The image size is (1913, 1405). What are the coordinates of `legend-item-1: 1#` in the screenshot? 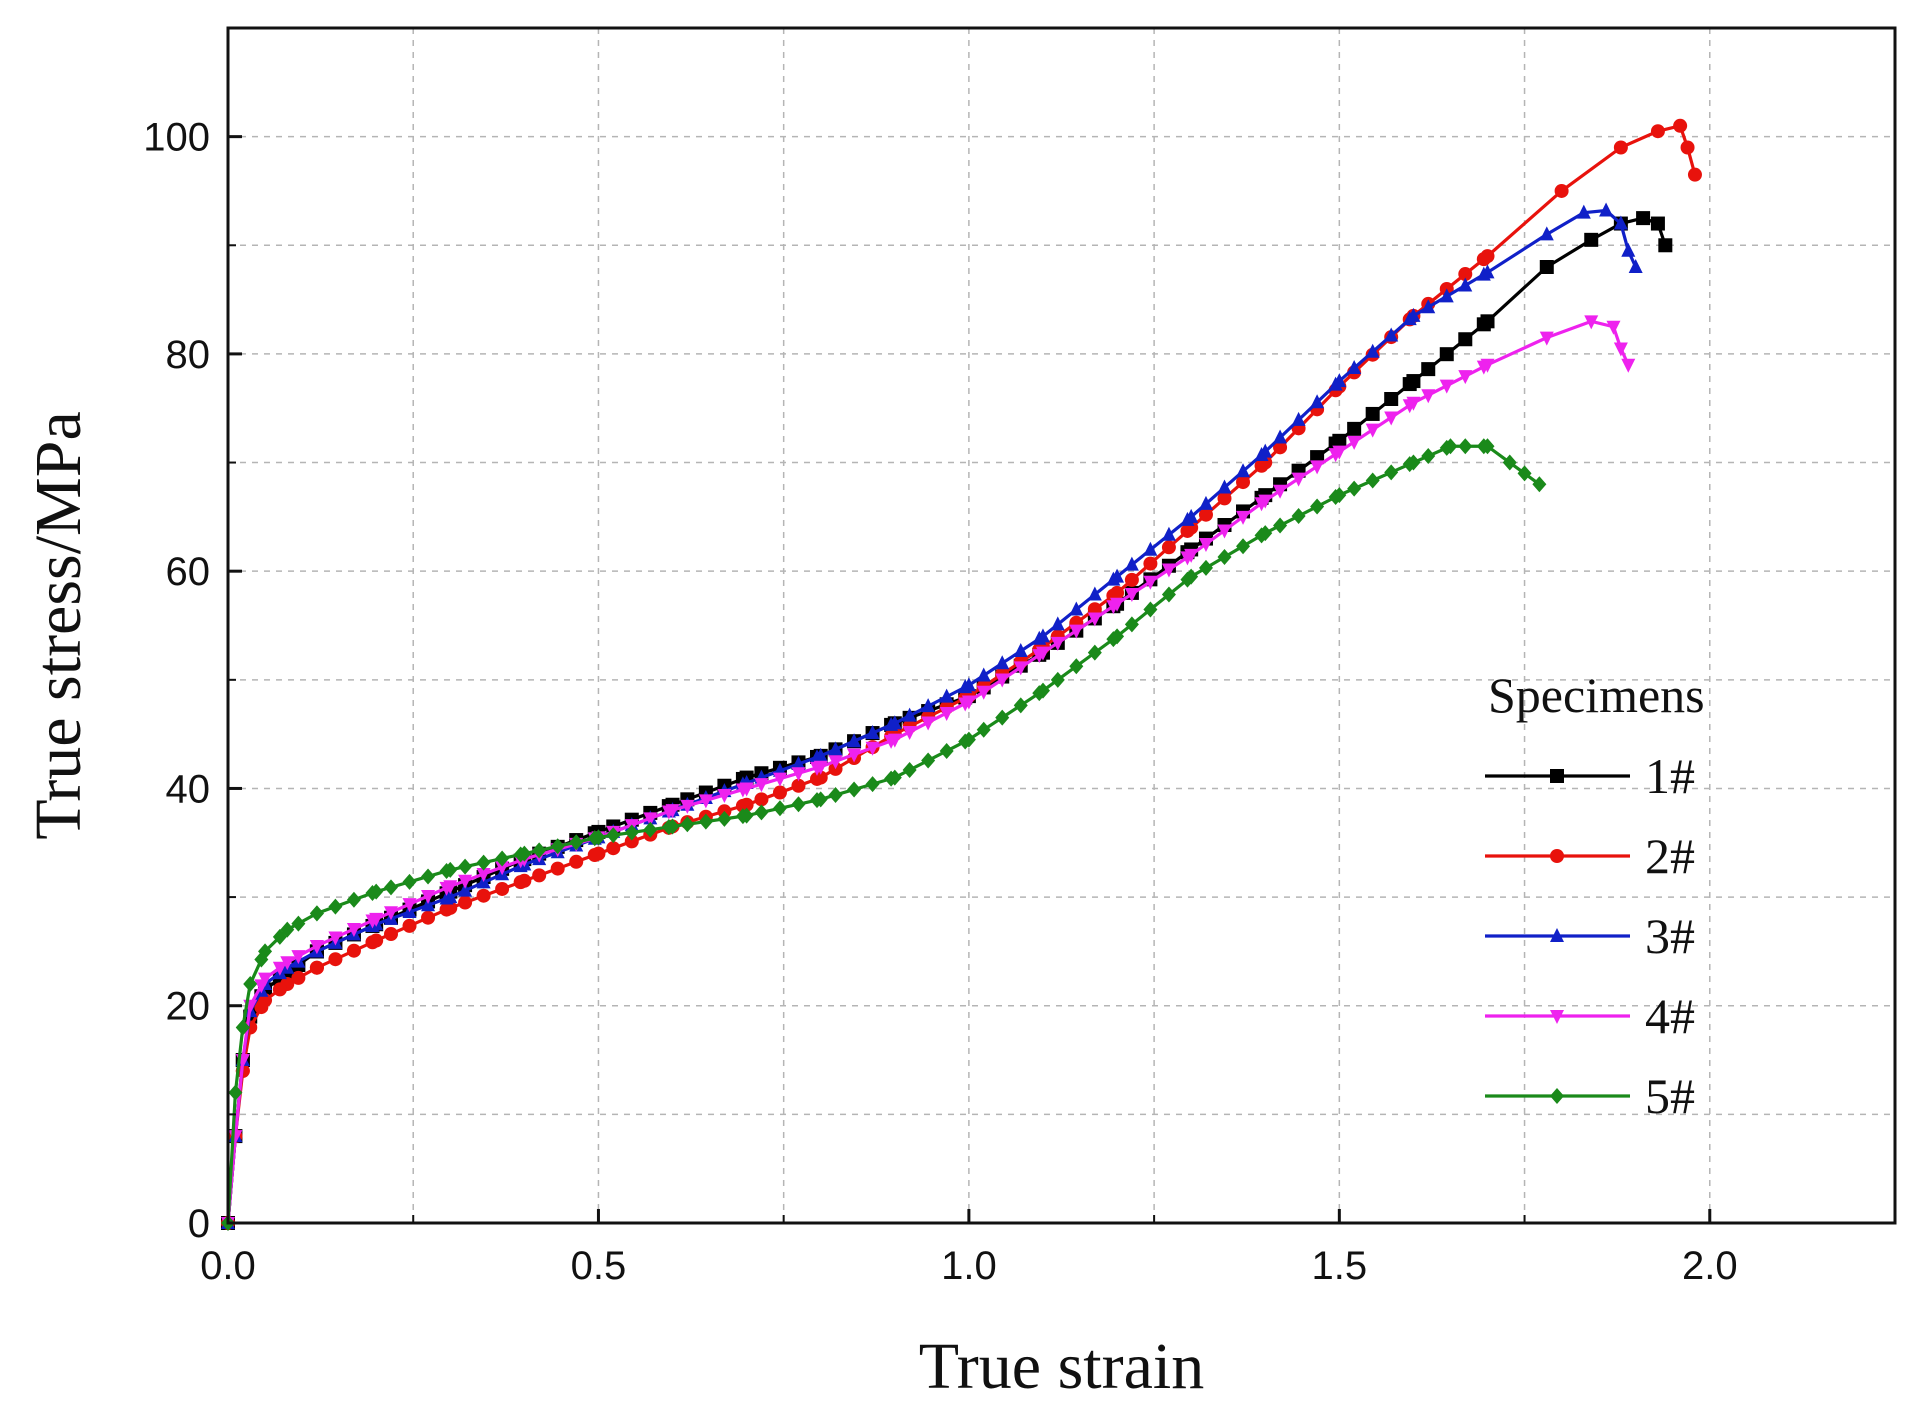 It's located at (1590, 776).